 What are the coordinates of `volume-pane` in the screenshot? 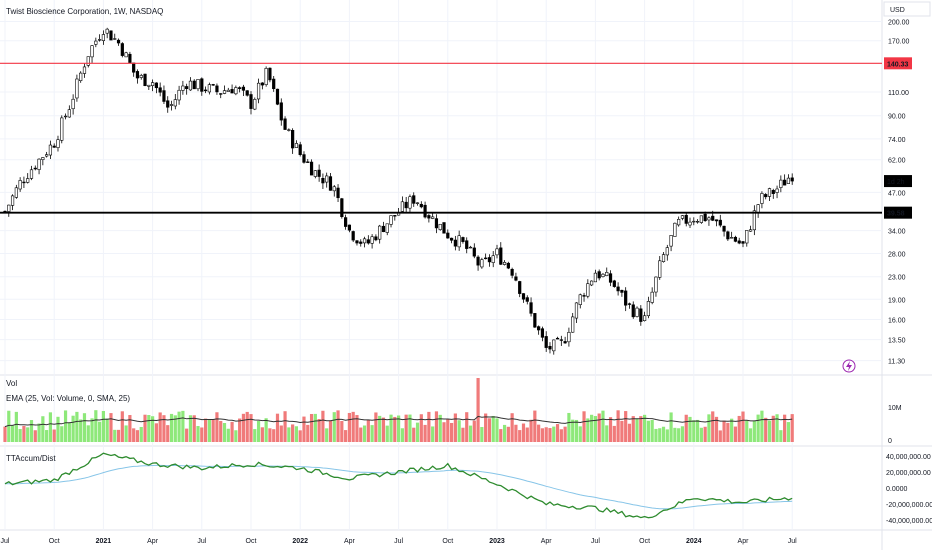 It's located at (398, 410).